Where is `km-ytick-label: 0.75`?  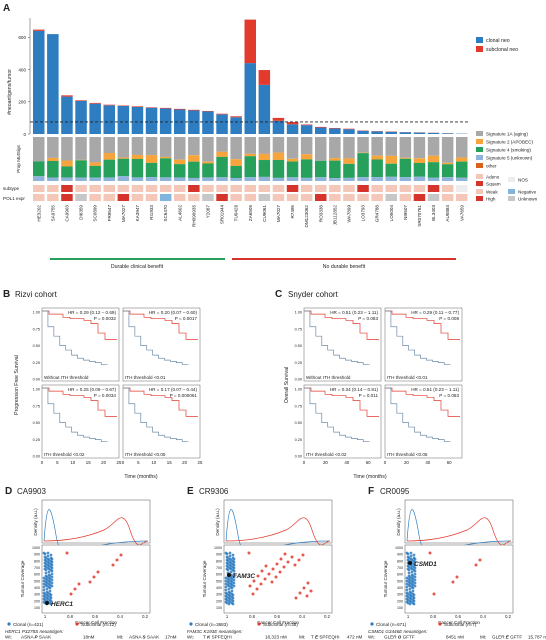 km-ytick-label: 0.75 is located at coordinates (298, 329).